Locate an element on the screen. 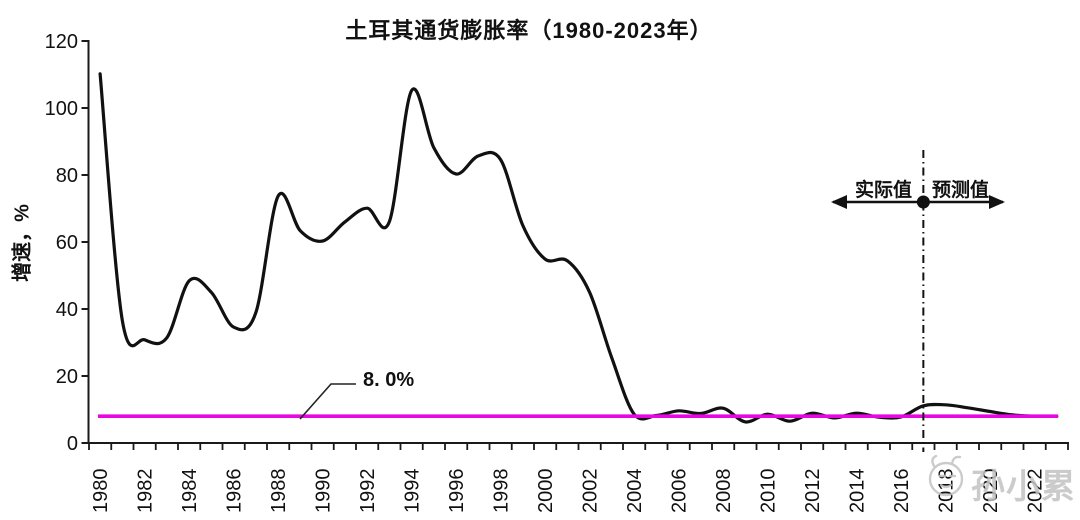 The width and height of the screenshot is (1080, 520). watermark-logo-icon is located at coordinates (946, 475).